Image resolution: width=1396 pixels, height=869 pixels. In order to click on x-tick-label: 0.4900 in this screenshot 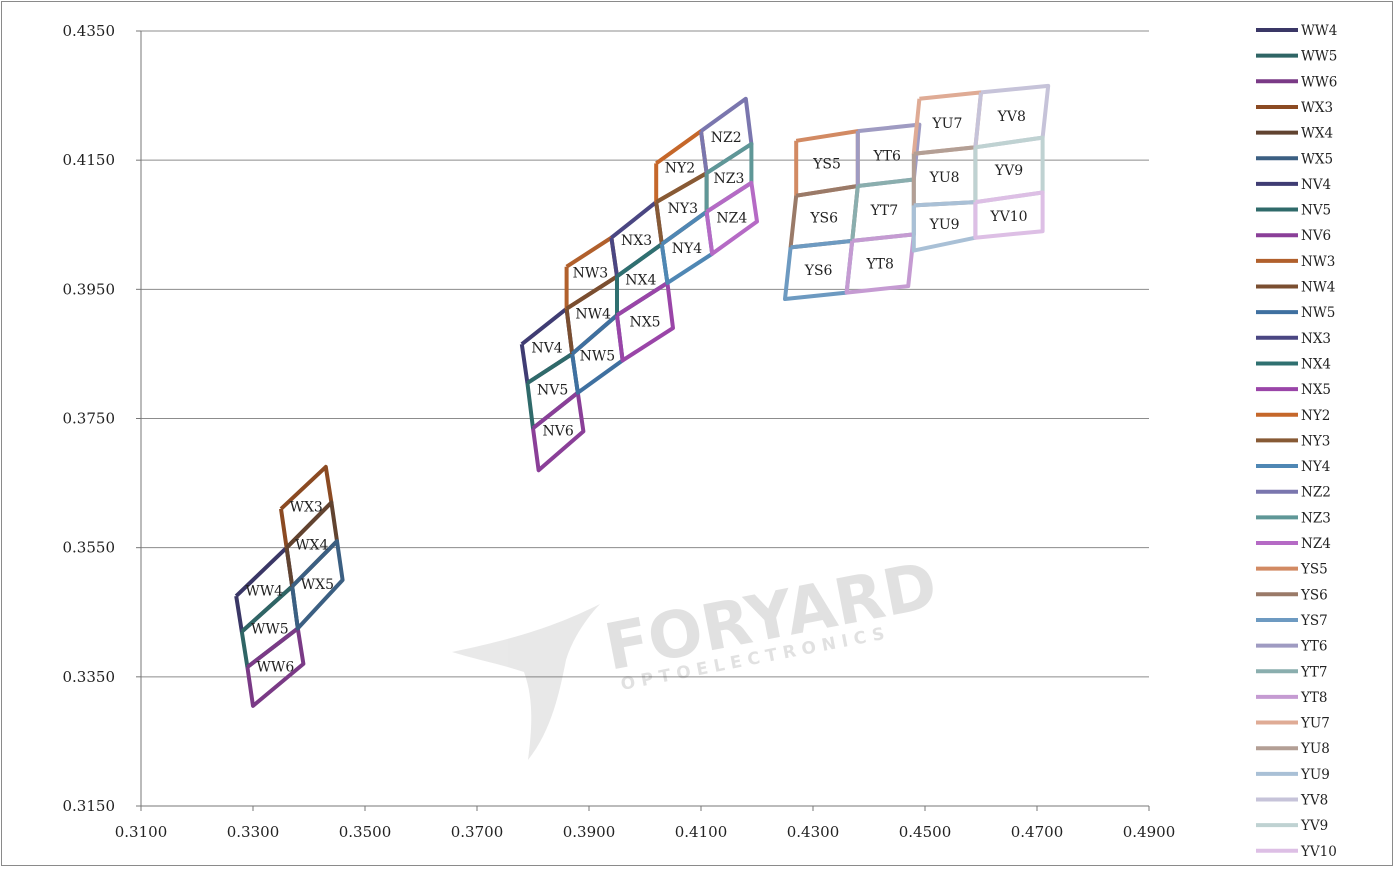, I will do `click(1149, 832)`.